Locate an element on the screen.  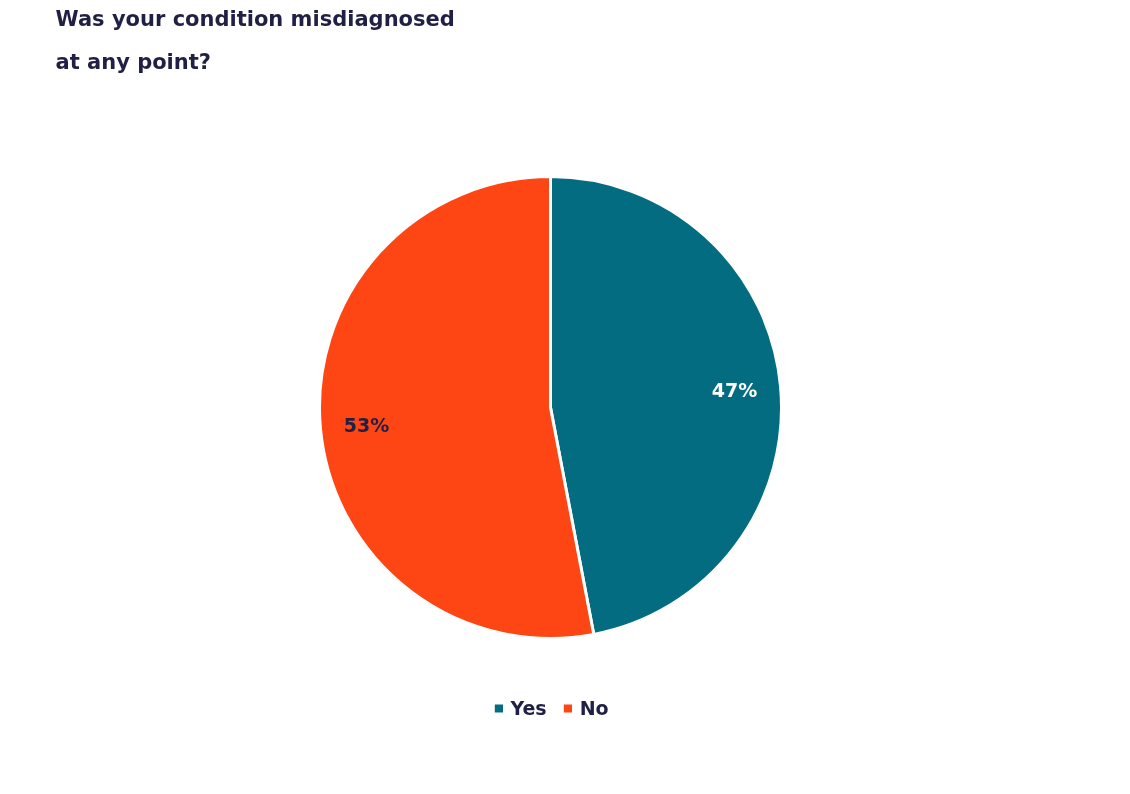
data-label: 53% is located at coordinates (366, 424).